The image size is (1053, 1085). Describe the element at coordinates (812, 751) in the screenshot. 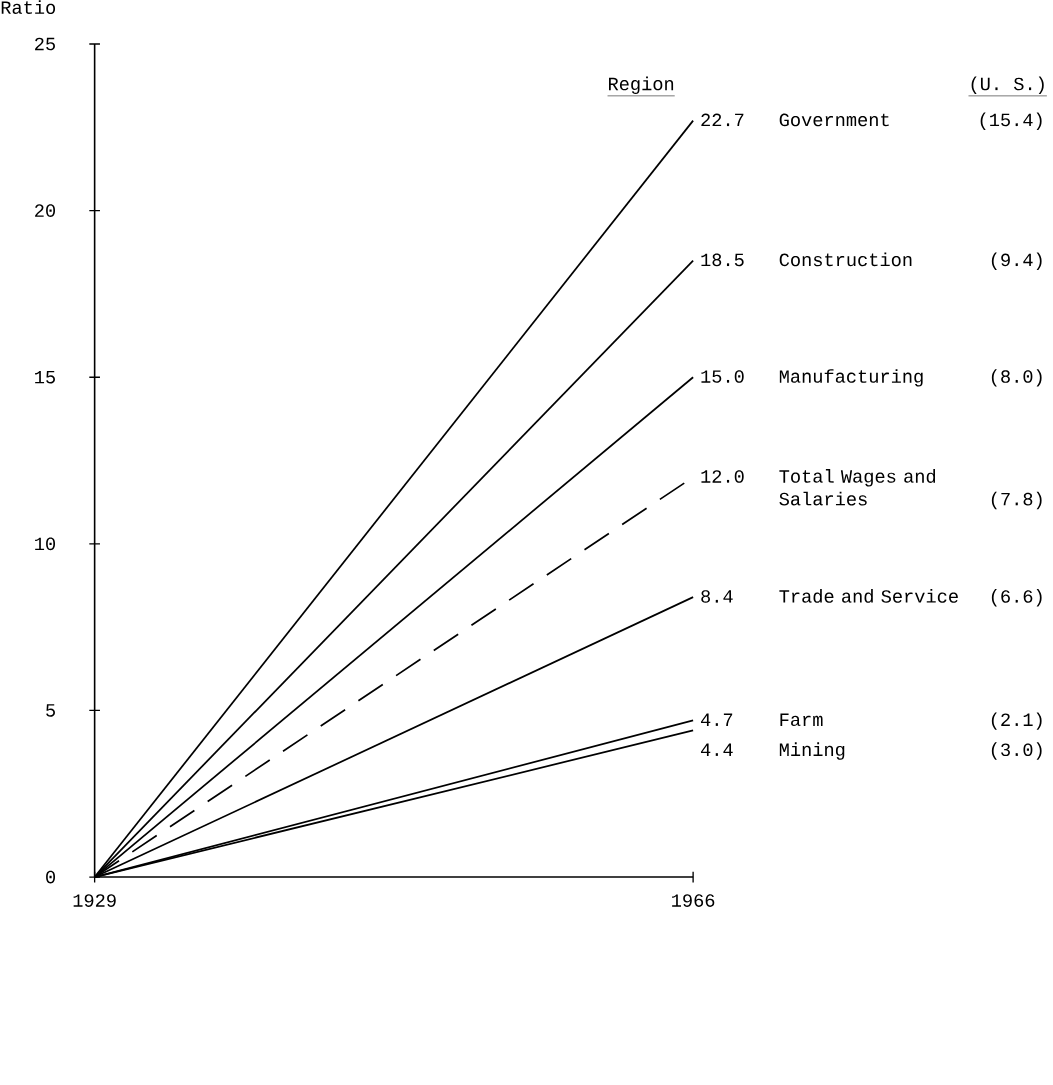

I see `text: Mining` at that location.